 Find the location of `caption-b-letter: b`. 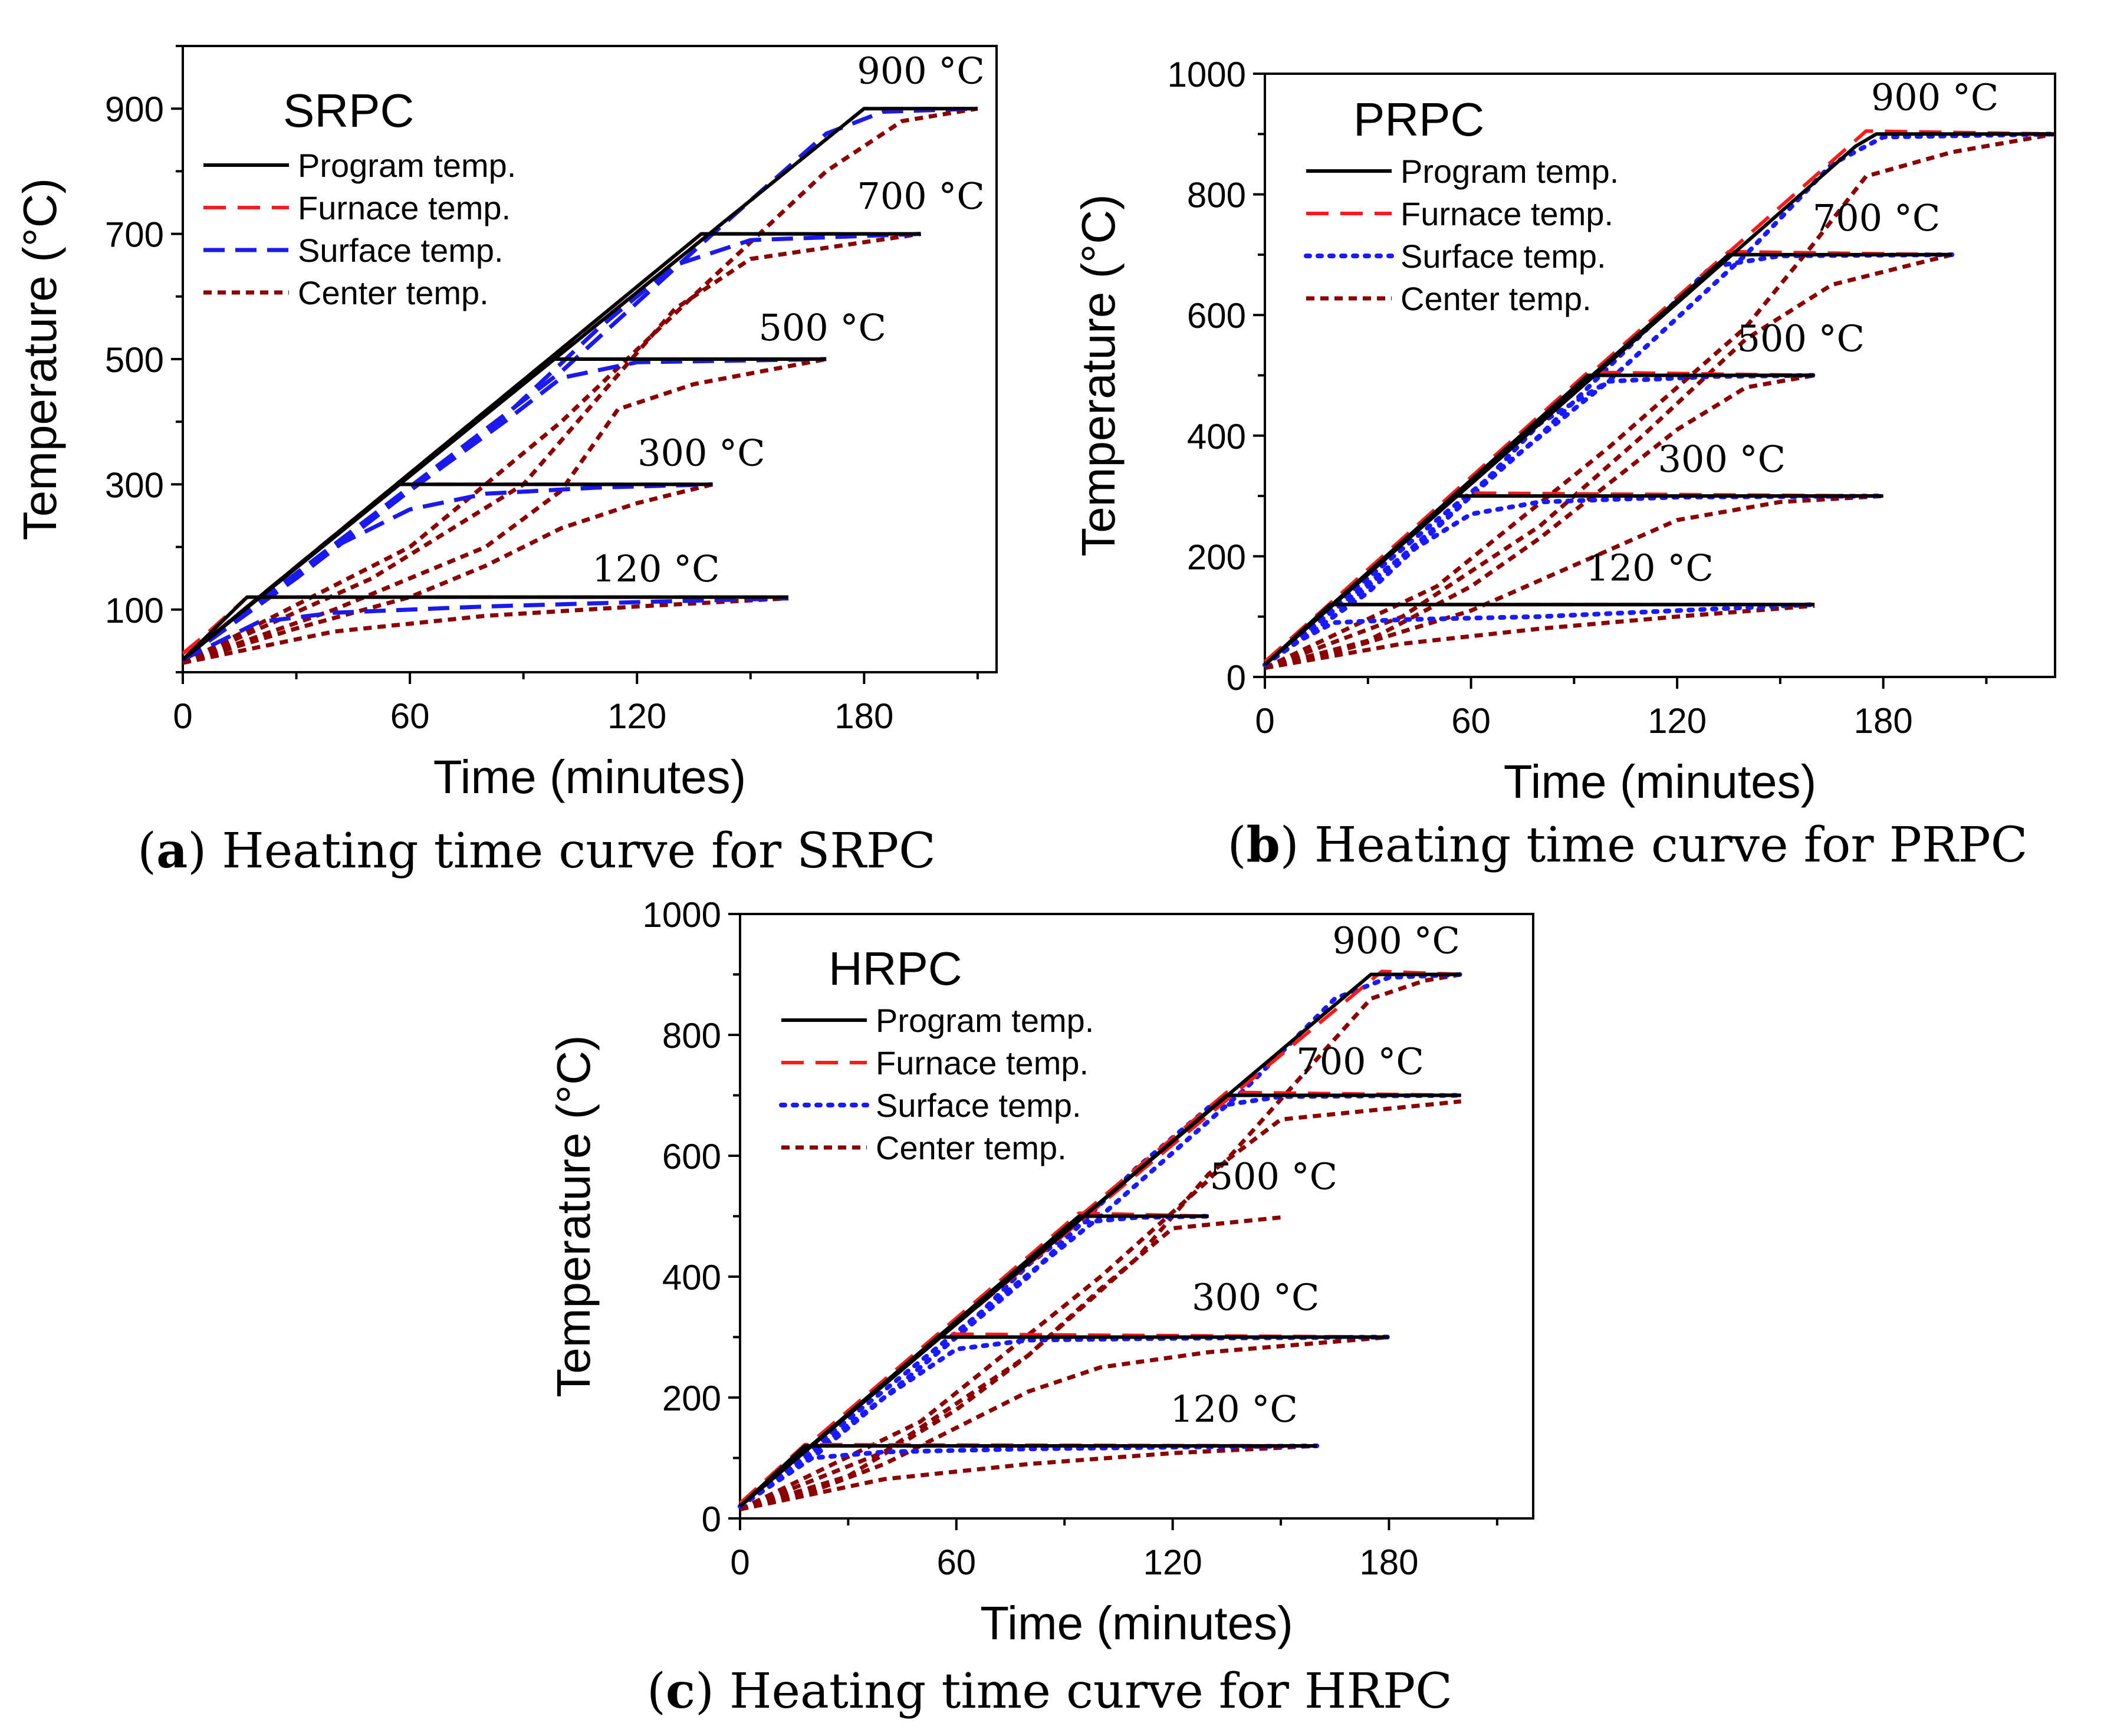

caption-b-letter: b is located at coordinates (1263, 845).